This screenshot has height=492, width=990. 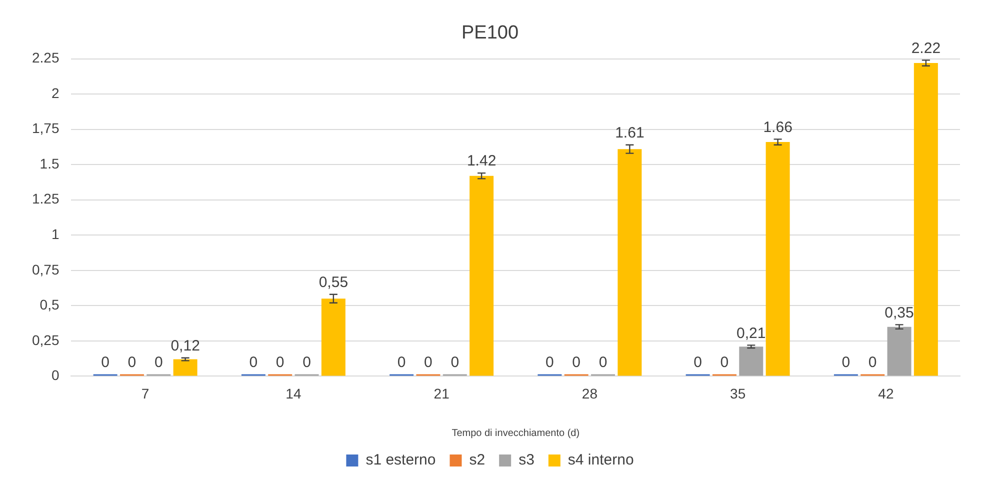 I want to click on data-label: 1.61, so click(x=629, y=133).